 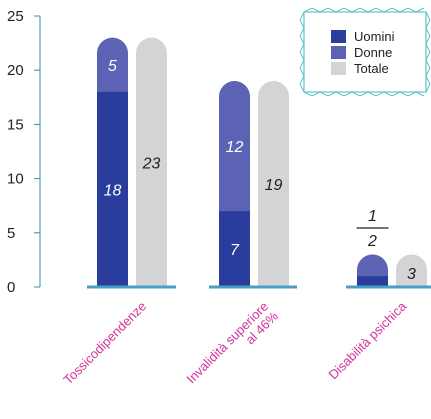 I want to click on legend-box, so click(x=365, y=52).